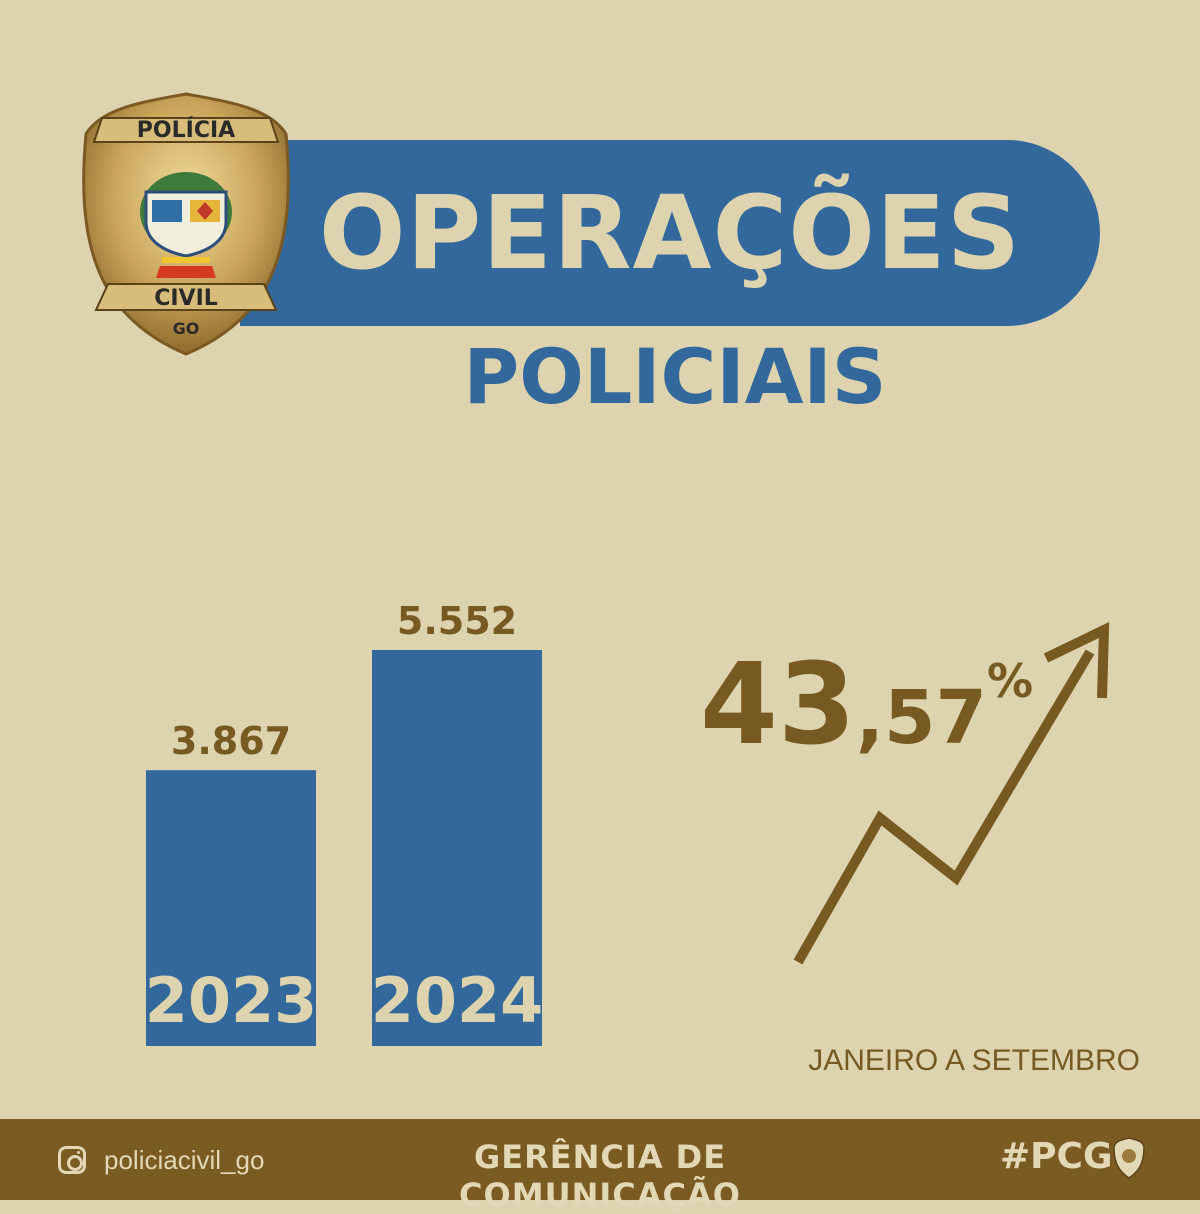 Image resolution: width=1200 pixels, height=1214 pixels. I want to click on page-title: OPERAÇÕES, so click(670, 233).